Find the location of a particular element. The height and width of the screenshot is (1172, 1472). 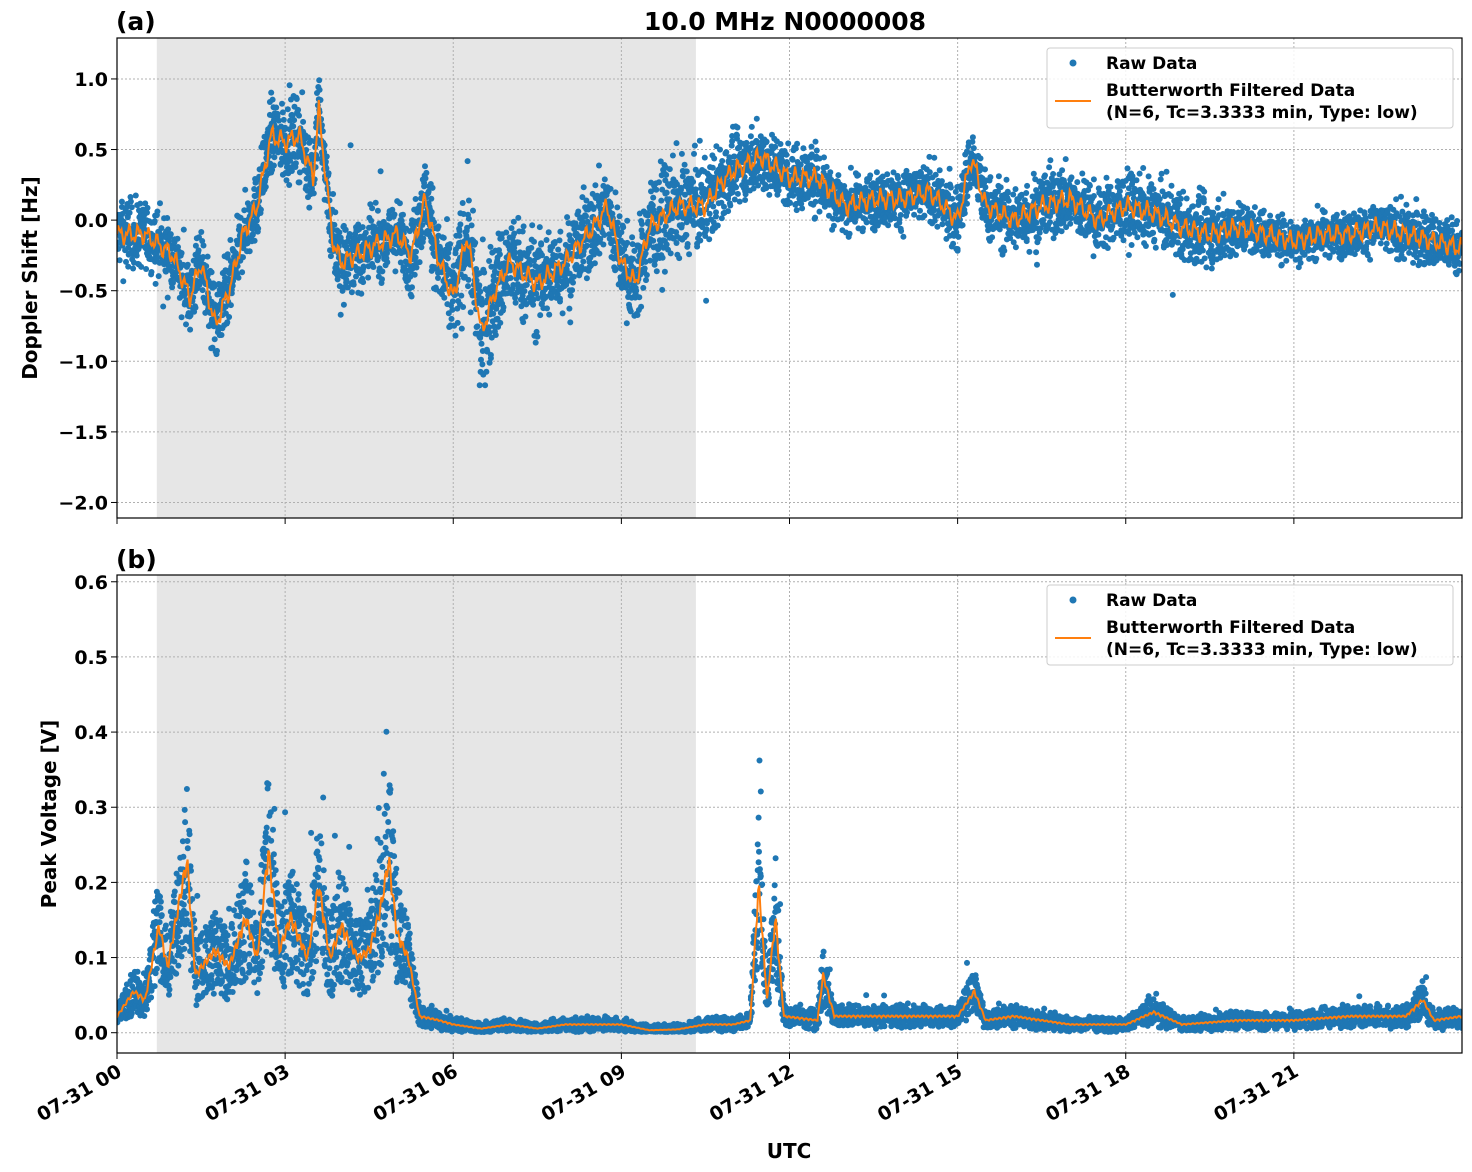

y-axis-label-a: Doppler Shift [Hz] is located at coordinates (30, 278).